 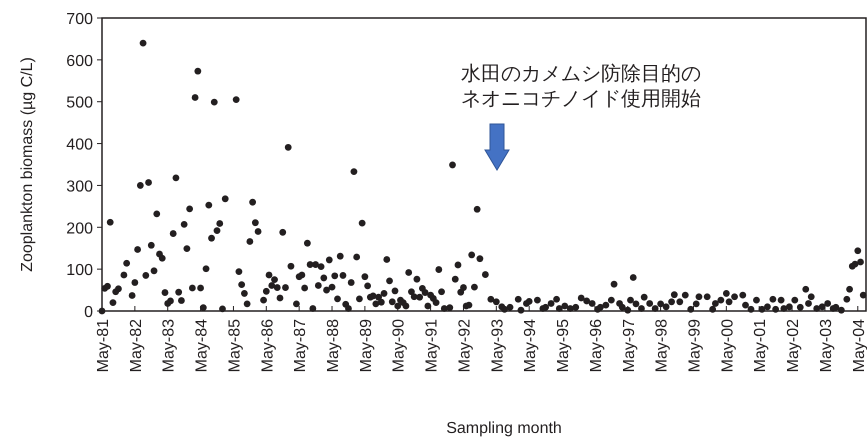 I want to click on x-tick-label: May-01, so click(x=761, y=345).